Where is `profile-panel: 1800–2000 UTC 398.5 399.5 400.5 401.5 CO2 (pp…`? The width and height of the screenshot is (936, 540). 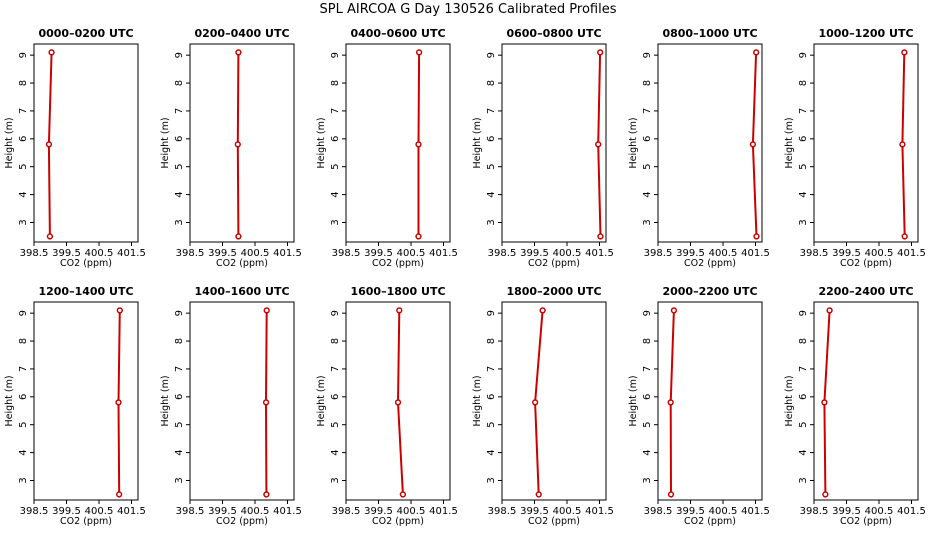
profile-panel: 1800–2000 UTC 398.5 399.5 400.5 401.5 CO2 (pp… is located at coordinates (543, 406).